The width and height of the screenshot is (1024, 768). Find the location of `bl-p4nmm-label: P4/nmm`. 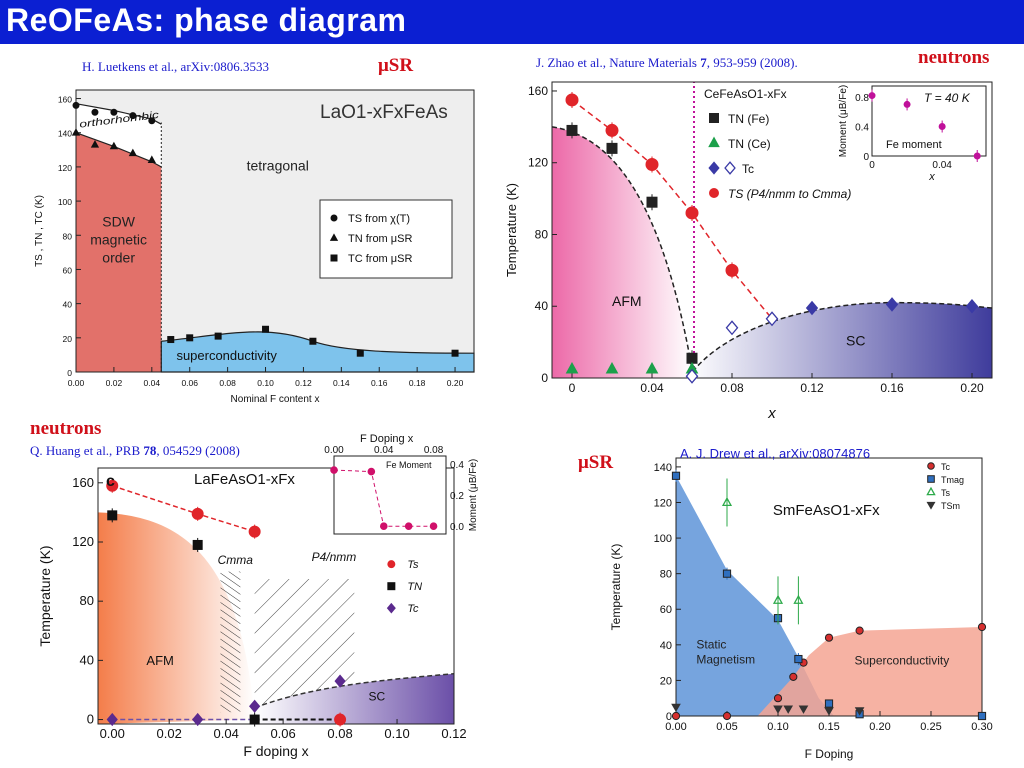

bl-p4nmm-label: P4/nmm is located at coordinates (334, 557).